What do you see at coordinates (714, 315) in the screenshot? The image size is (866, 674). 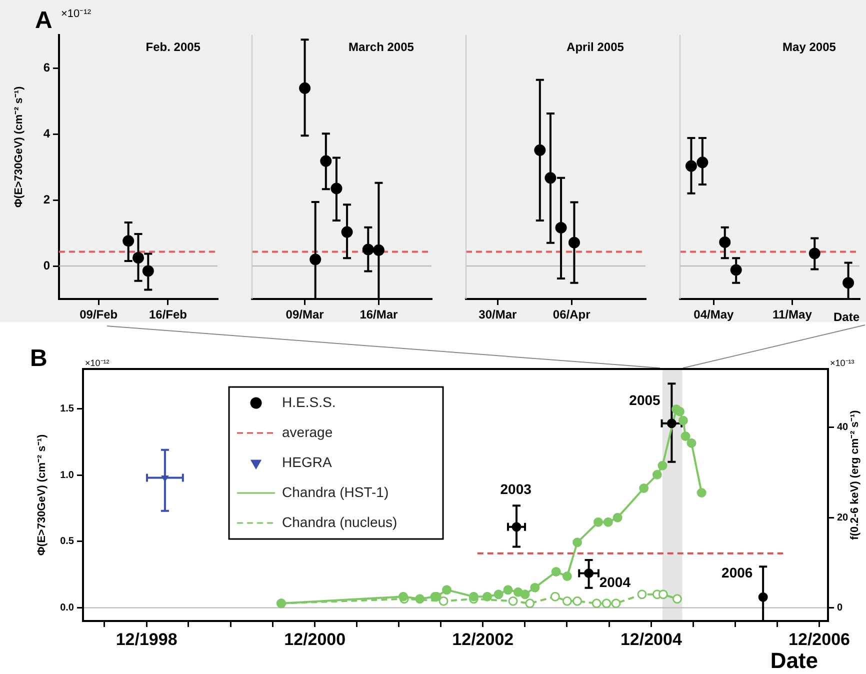 I see `x-tick-label: 04/May` at bounding box center [714, 315].